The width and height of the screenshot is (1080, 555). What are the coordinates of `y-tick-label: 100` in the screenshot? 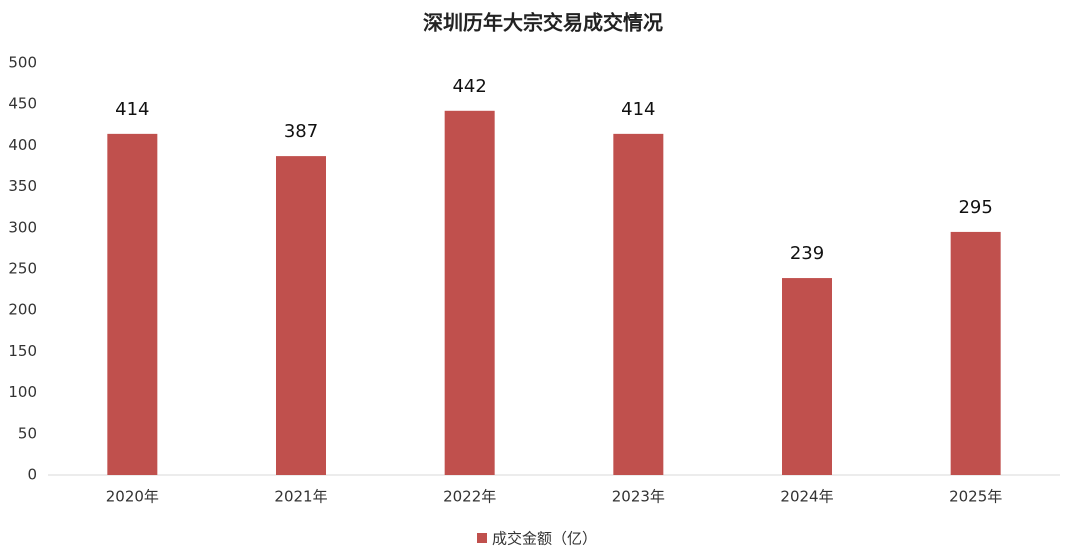 It's located at (22, 392).